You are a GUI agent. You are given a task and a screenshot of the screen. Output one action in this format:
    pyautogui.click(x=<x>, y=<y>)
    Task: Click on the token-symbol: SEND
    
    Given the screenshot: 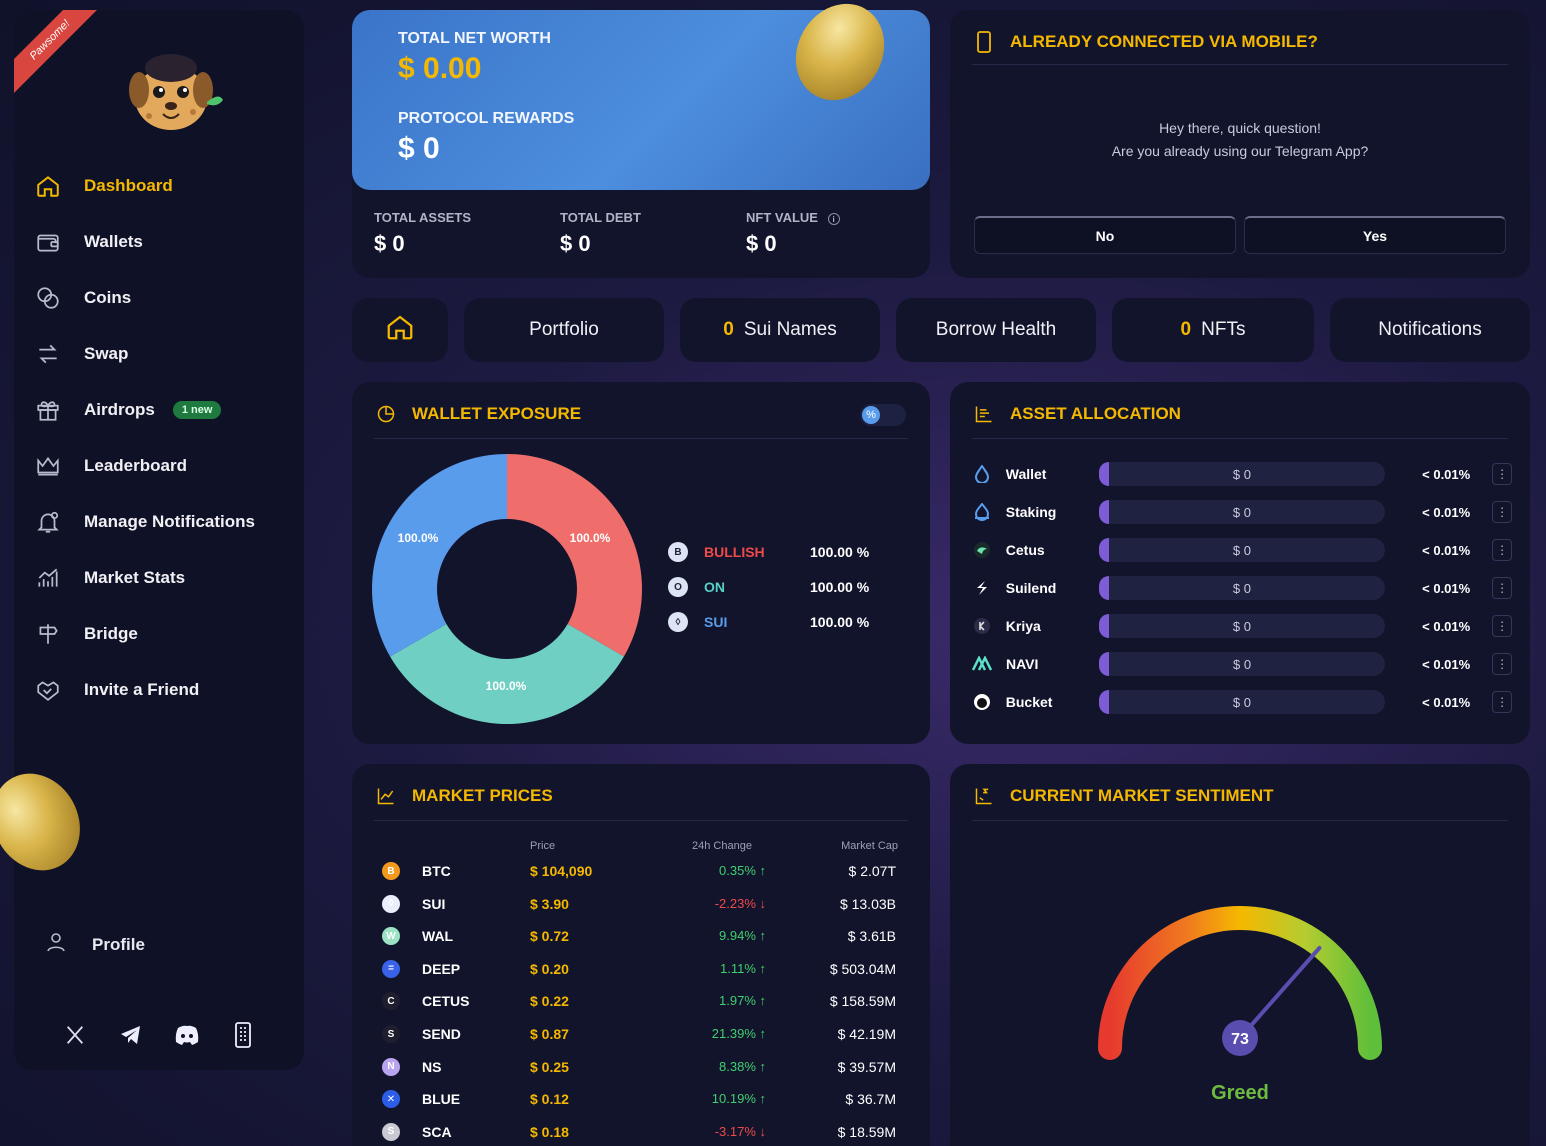 What is the action you would take?
    pyautogui.click(x=441, y=1034)
    